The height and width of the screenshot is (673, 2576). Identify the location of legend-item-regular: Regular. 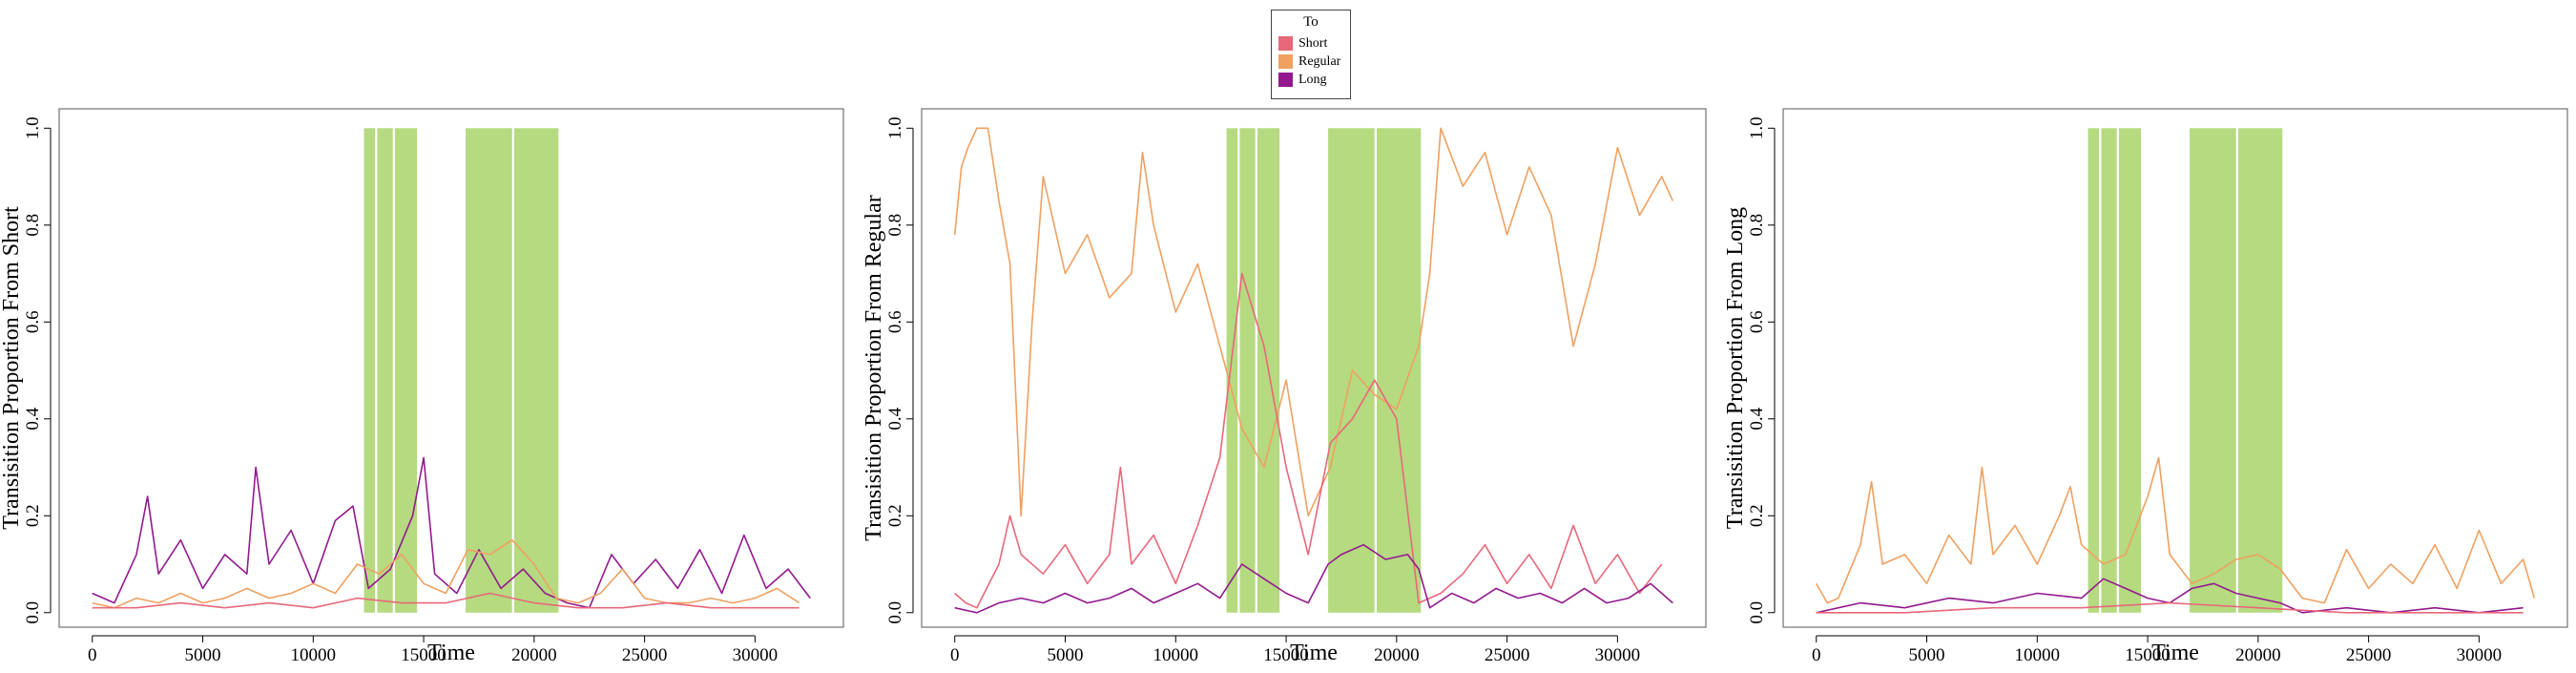
(1309, 62).